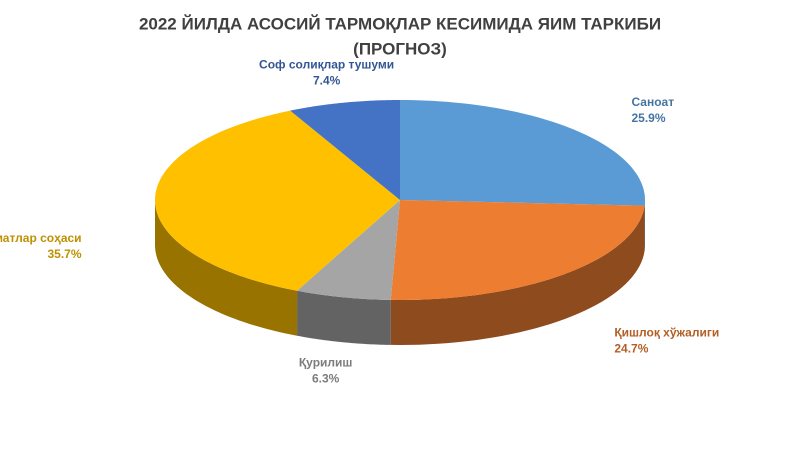 This screenshot has height=449, width=800. I want to click on category-label: Қишлоқ хўжалиги, so click(666, 332).